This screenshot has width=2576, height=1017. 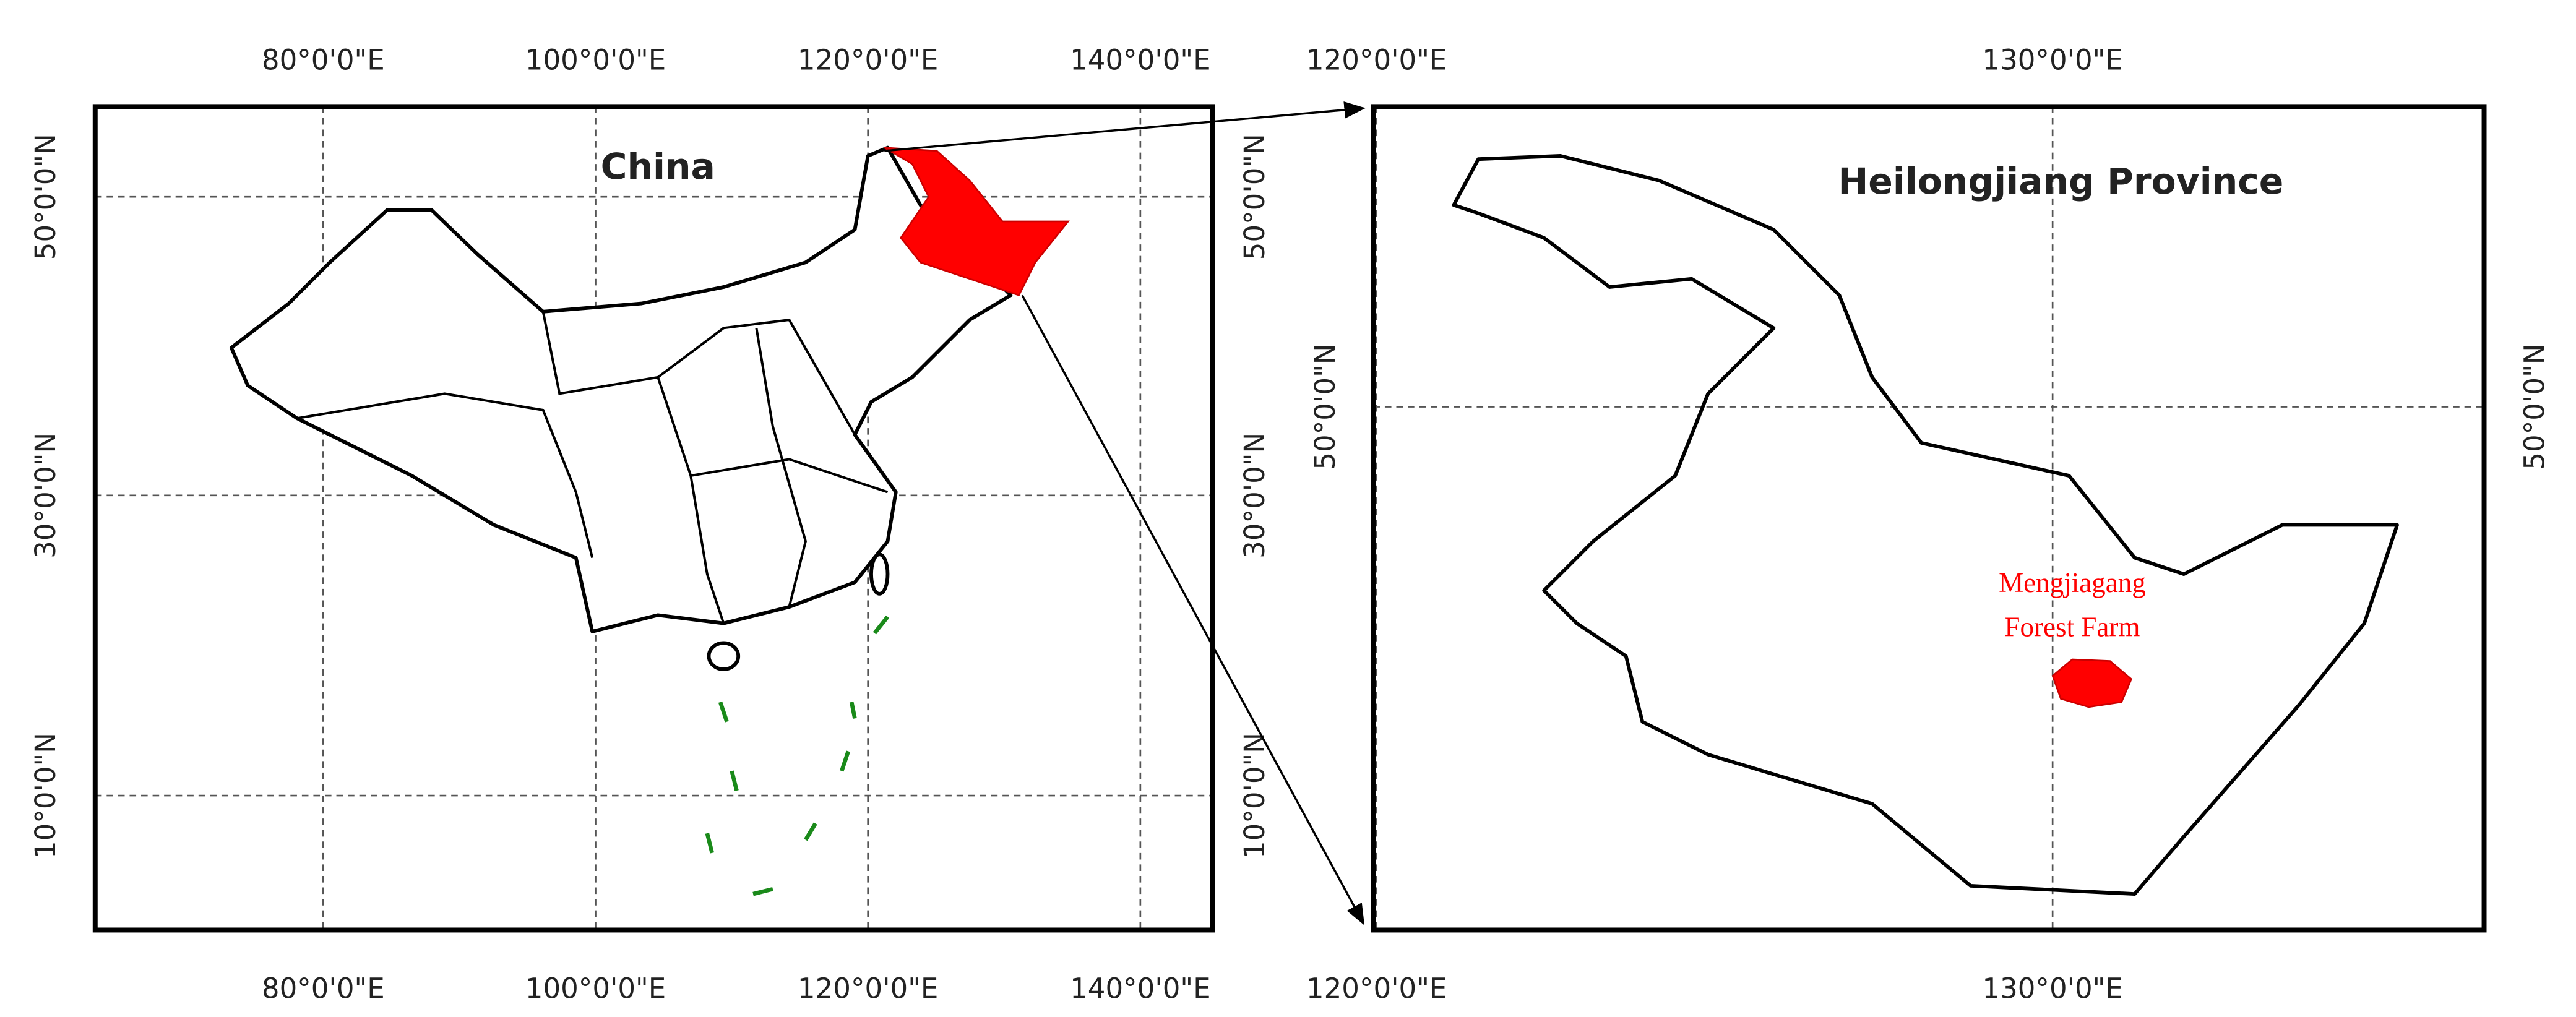 What do you see at coordinates (2092, 683) in the screenshot?
I see `forest-farm` at bounding box center [2092, 683].